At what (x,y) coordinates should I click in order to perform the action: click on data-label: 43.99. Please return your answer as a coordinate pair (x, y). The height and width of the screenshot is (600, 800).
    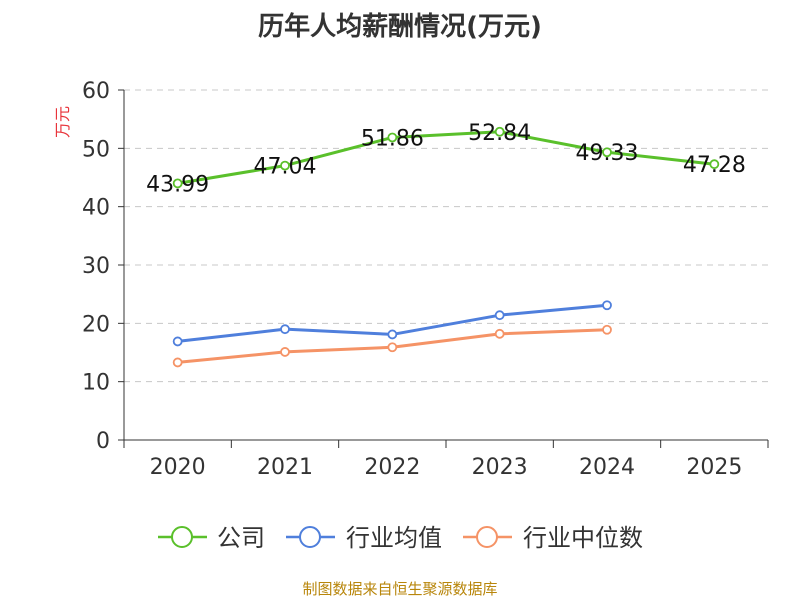
    Looking at the image, I should click on (177, 184).